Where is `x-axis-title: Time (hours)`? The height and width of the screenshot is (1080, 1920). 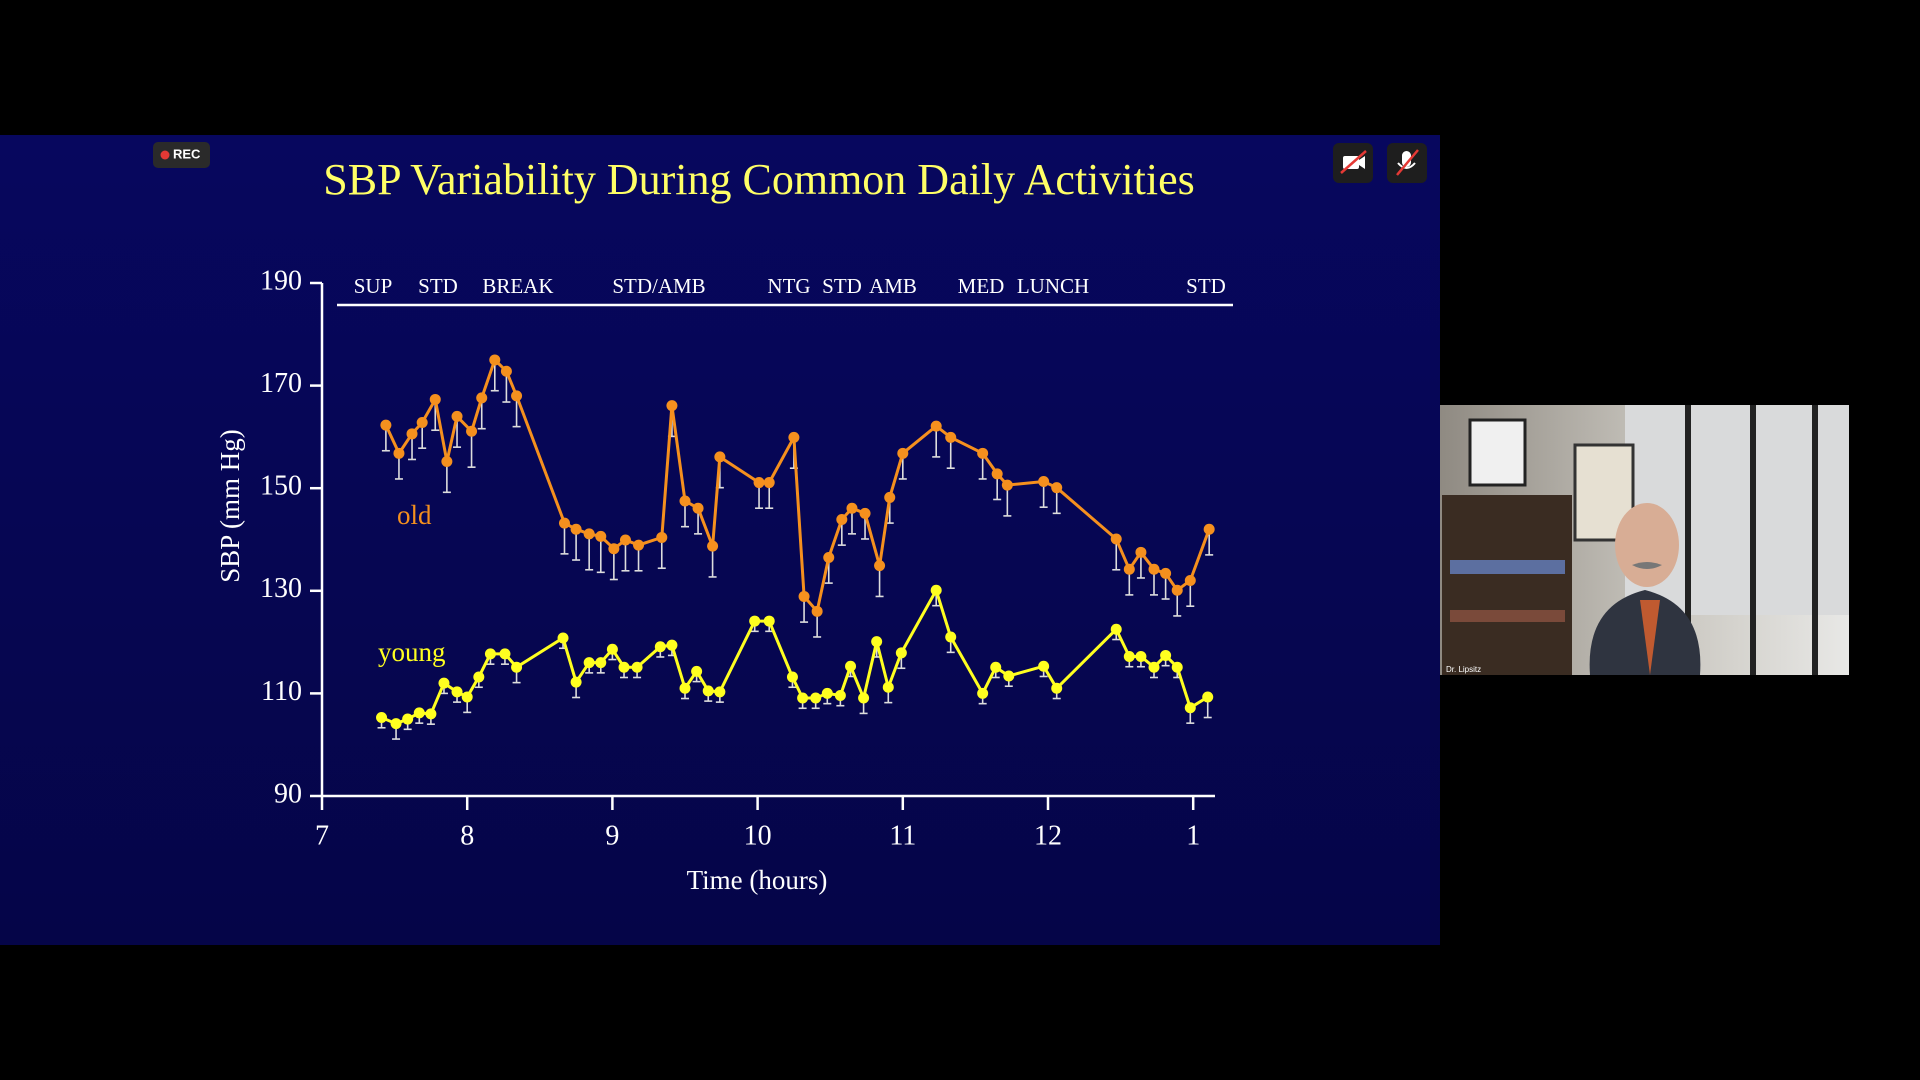
x-axis-title: Time (hours) is located at coordinates (757, 880).